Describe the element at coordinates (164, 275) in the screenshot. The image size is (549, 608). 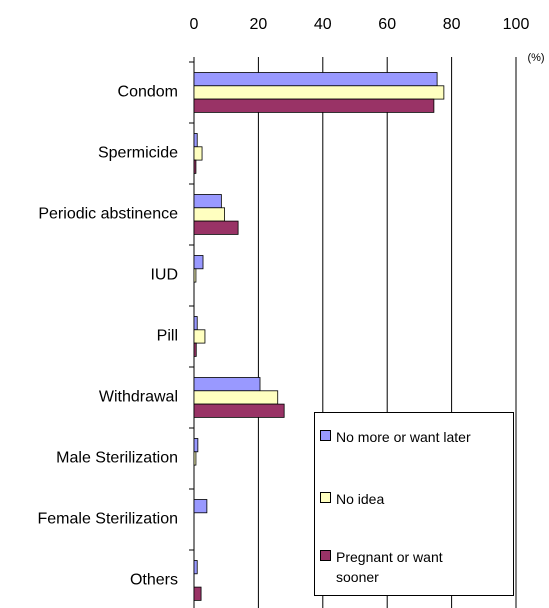
I see `y-tick-label: IUD` at that location.